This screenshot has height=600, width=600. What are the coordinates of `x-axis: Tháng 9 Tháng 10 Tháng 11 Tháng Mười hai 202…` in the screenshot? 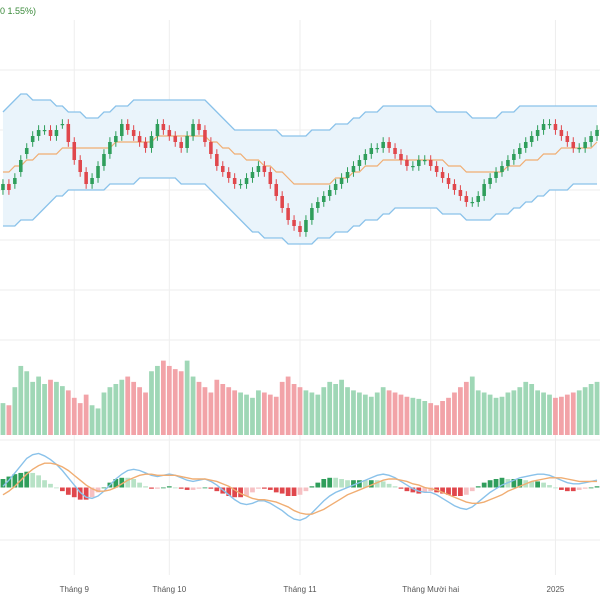 It's located at (312, 589).